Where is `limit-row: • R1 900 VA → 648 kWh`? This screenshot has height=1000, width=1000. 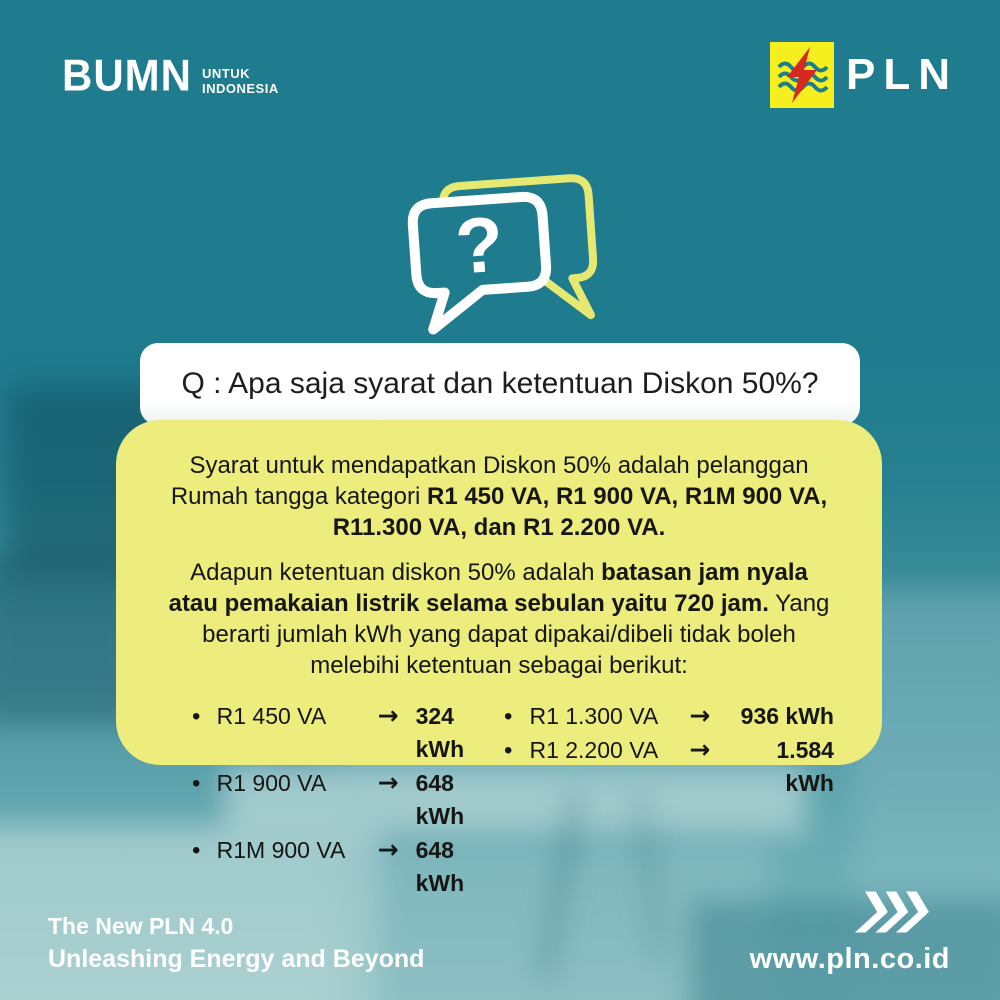
limit-row: • R1 900 VA → 648 kWh is located at coordinates (328, 798).